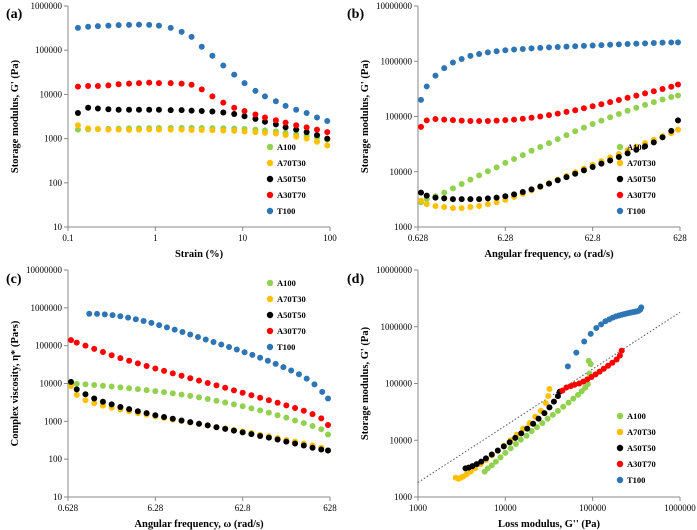  Describe the element at coordinates (549, 254) in the screenshot. I see `x-axis-label: Angular frequency, ω (rad/s)` at that location.